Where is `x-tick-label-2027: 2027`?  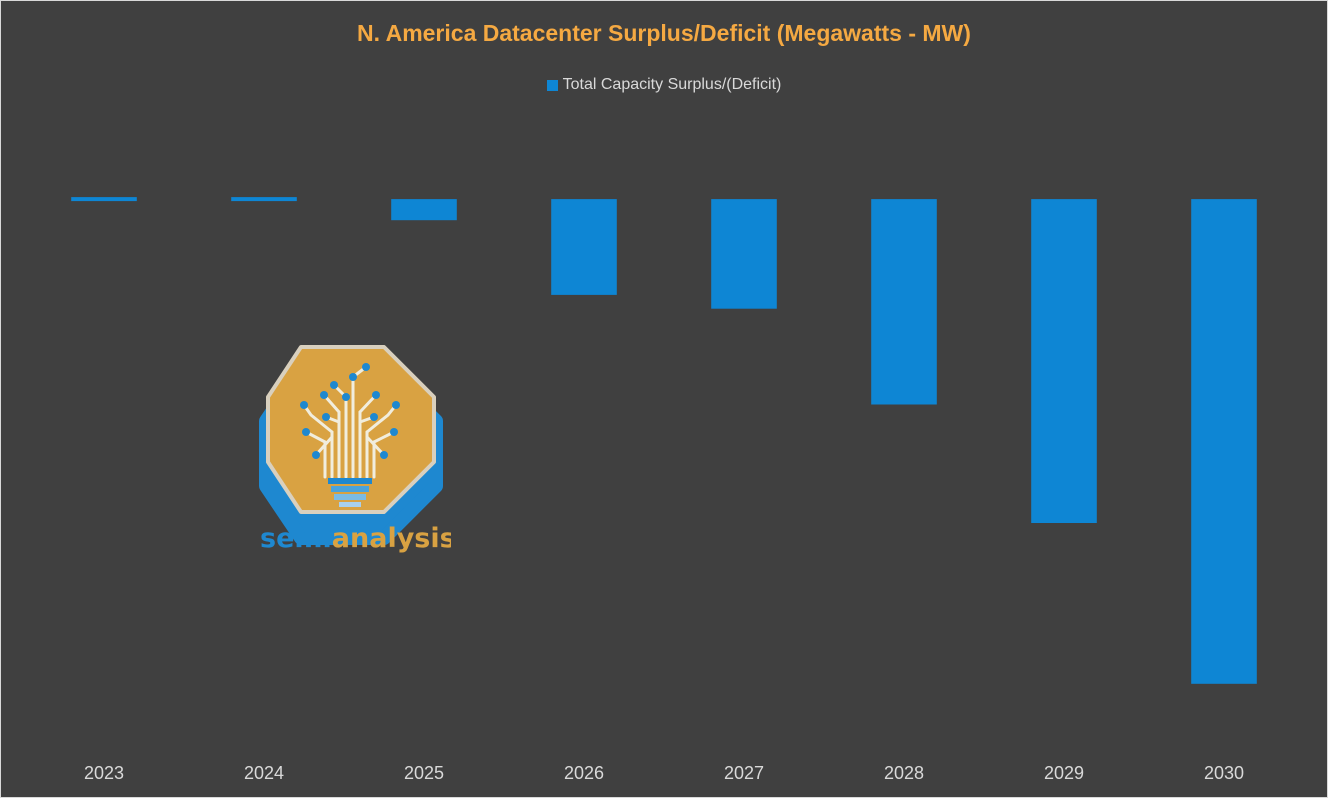
x-tick-label-2027: 2027 is located at coordinates (744, 773).